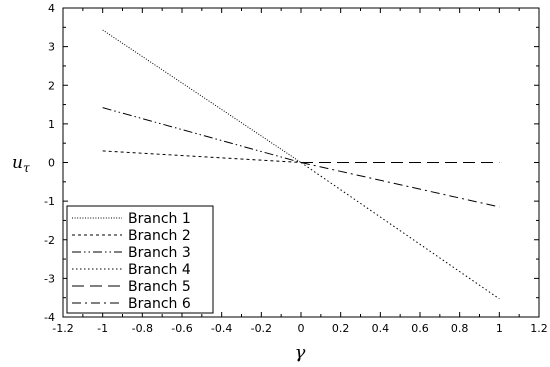 This screenshot has width=550, height=367. I want to click on x-tick-label: 0.4, so click(381, 328).